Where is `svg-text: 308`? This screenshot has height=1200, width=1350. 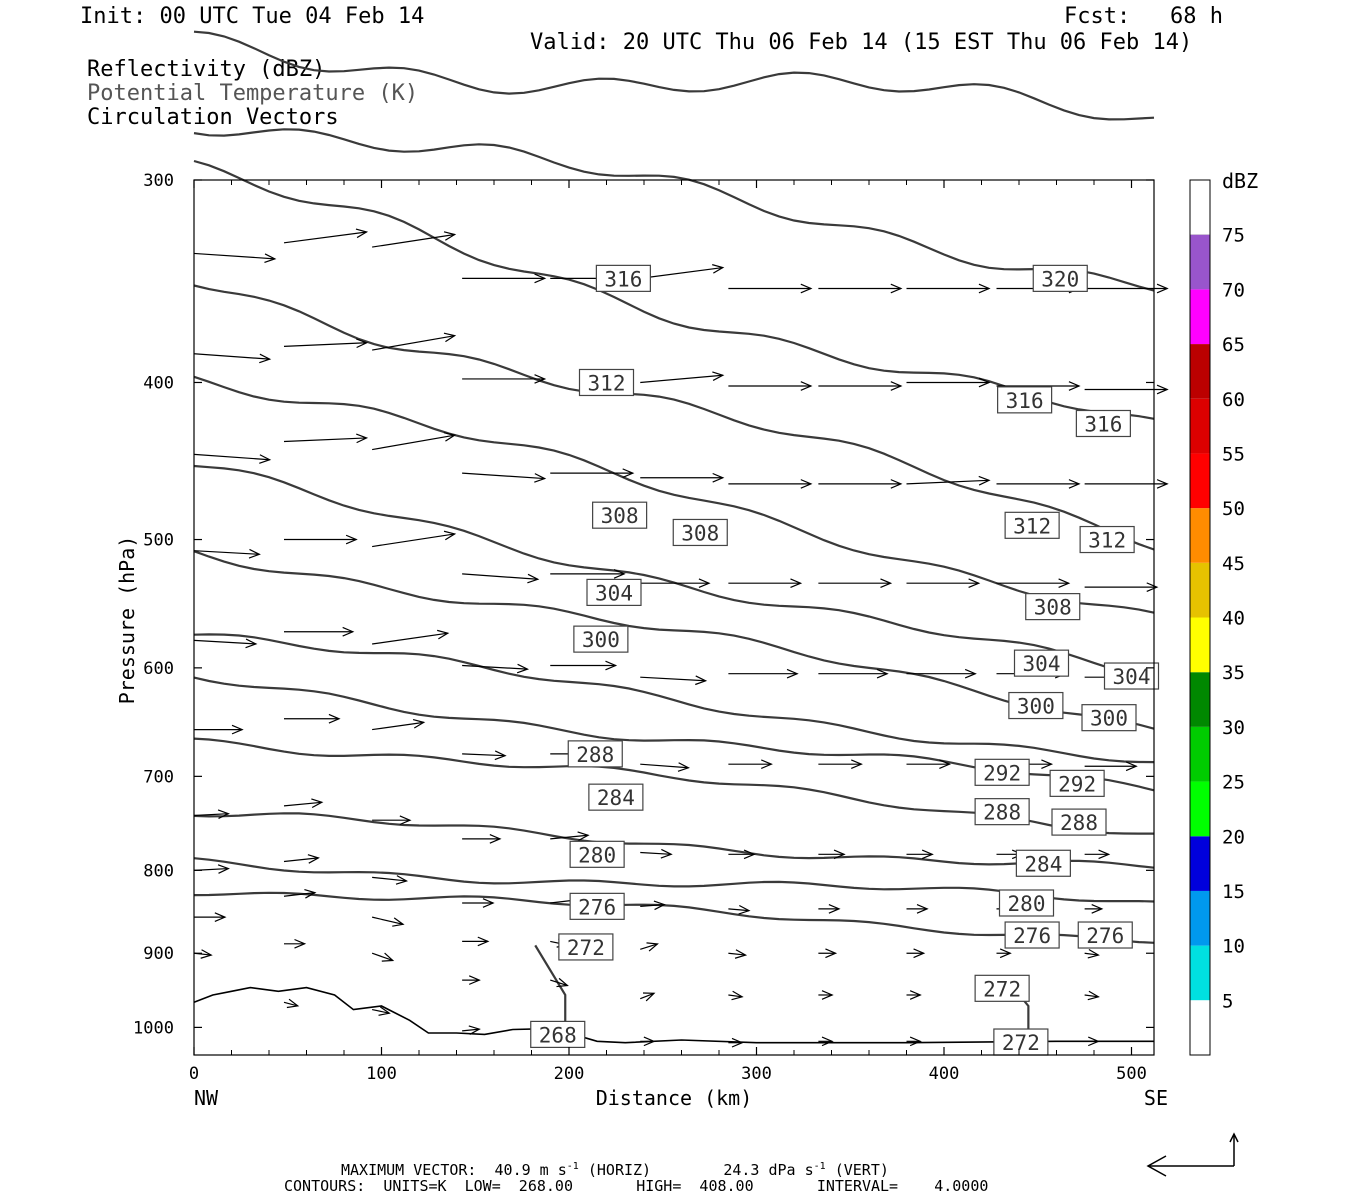 svg-text: 308 is located at coordinates (620, 516).